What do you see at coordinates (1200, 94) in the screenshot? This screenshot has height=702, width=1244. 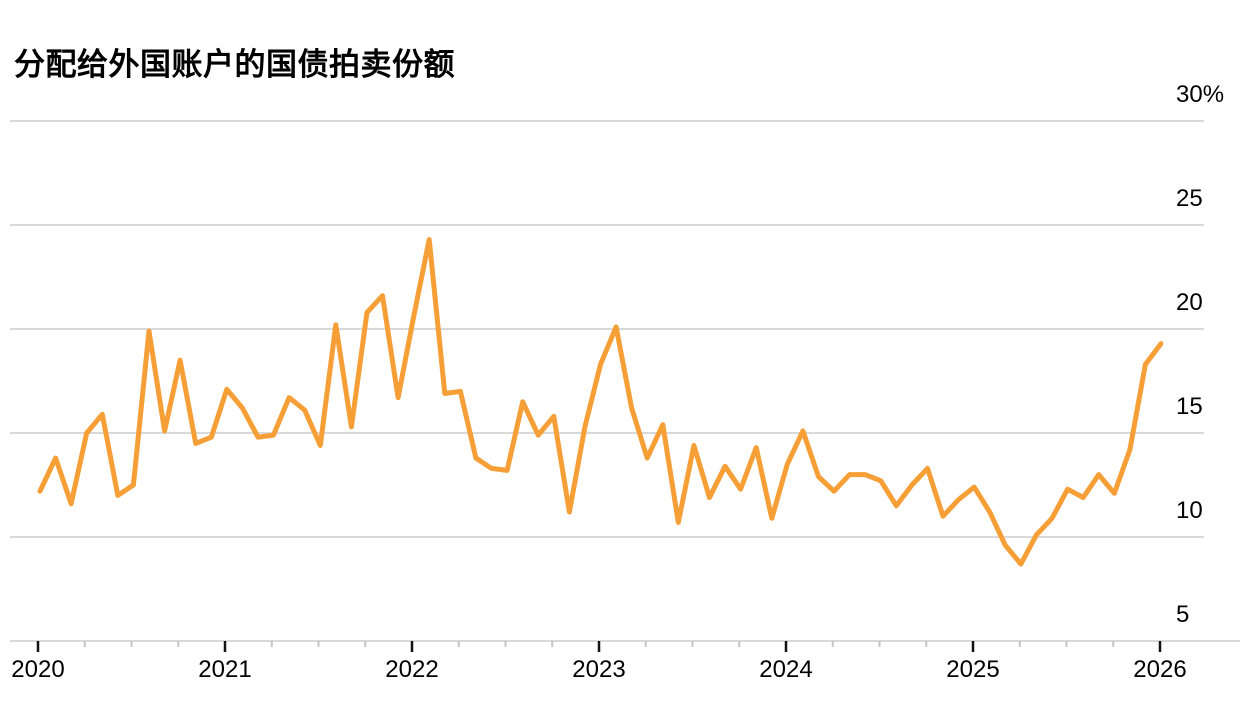 I see `y-axis-label: 30%` at bounding box center [1200, 94].